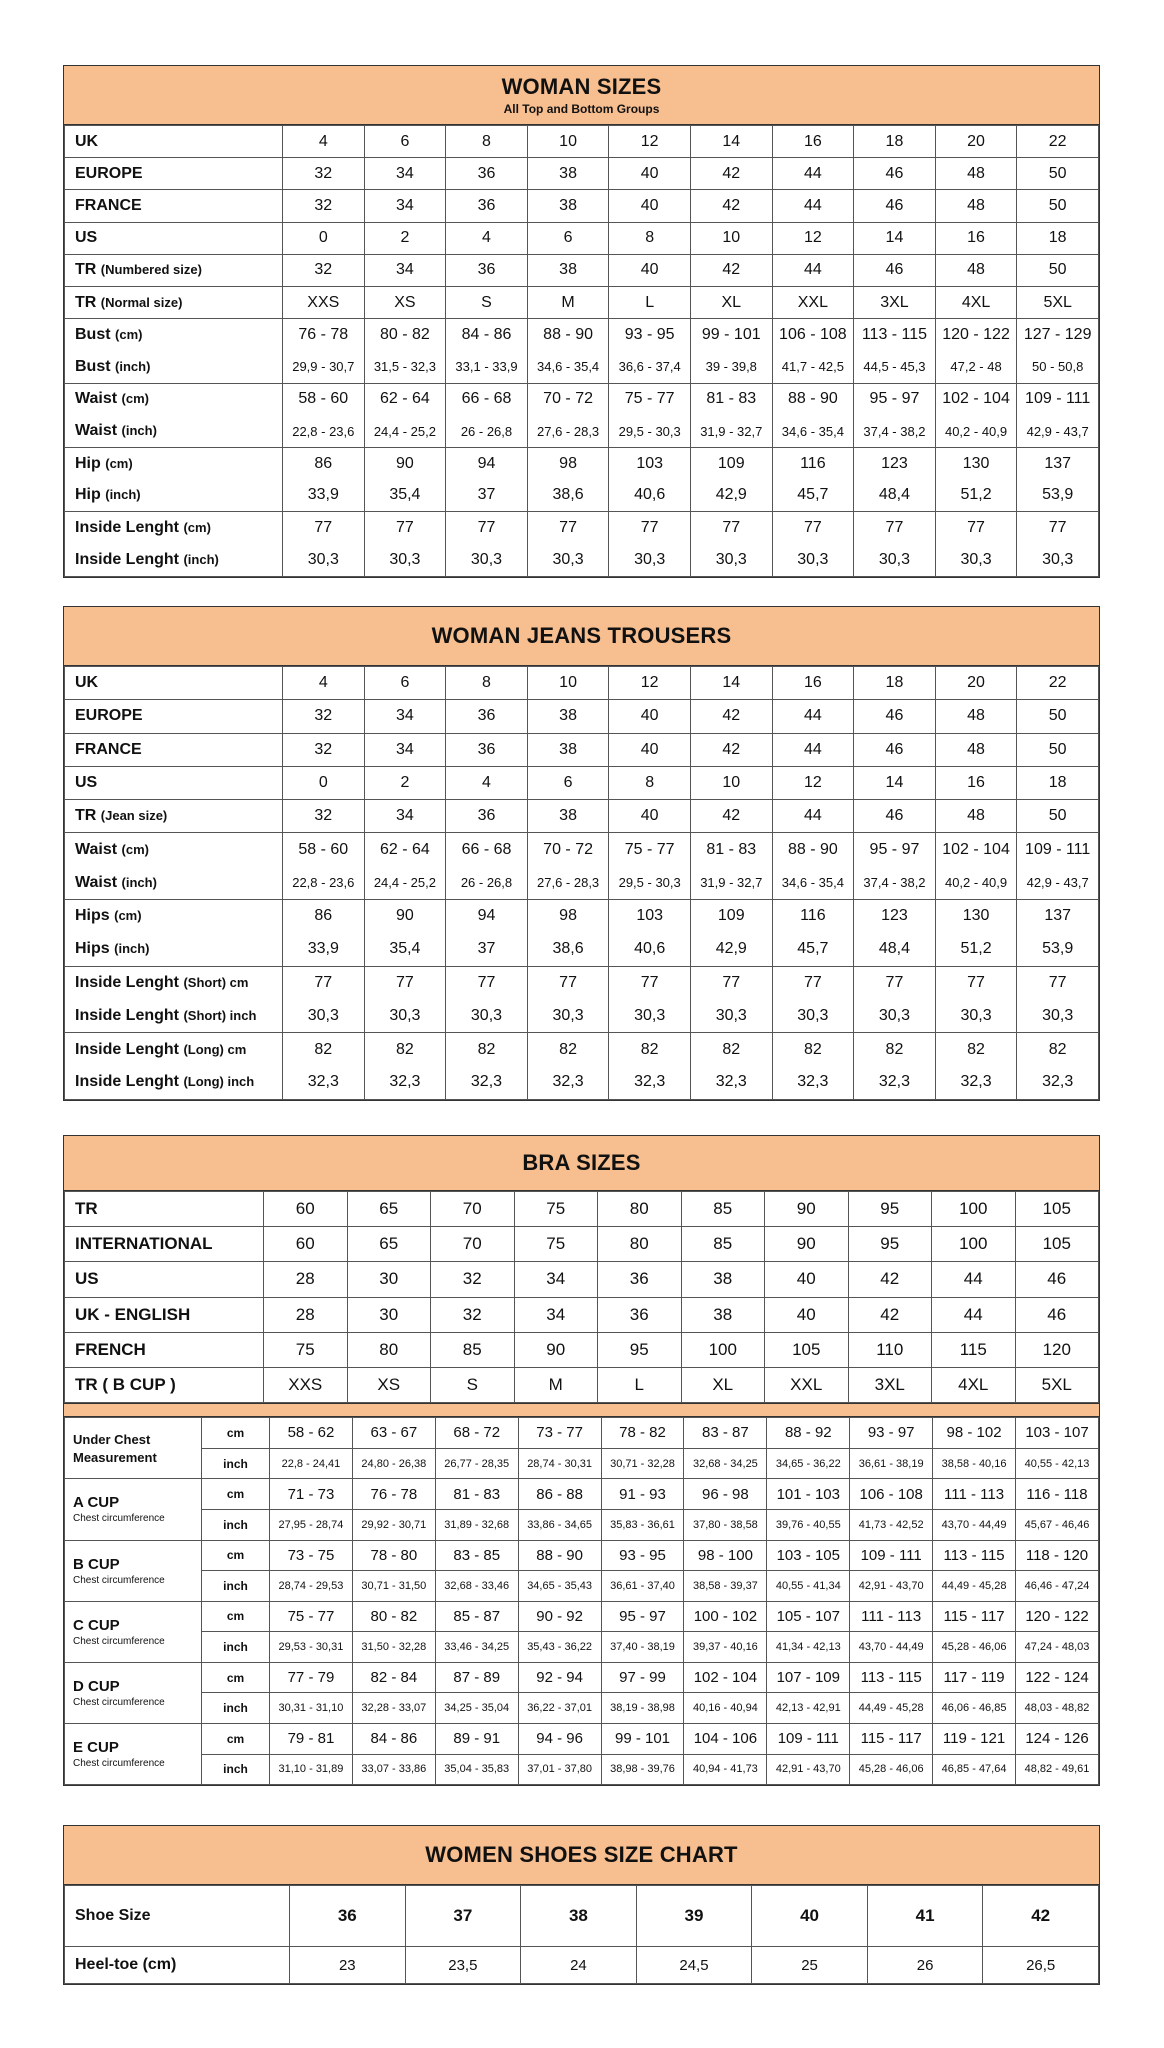  Describe the element at coordinates (1057, 1647) in the screenshot. I see `table-cell: 47,24 - 48,03` at that location.